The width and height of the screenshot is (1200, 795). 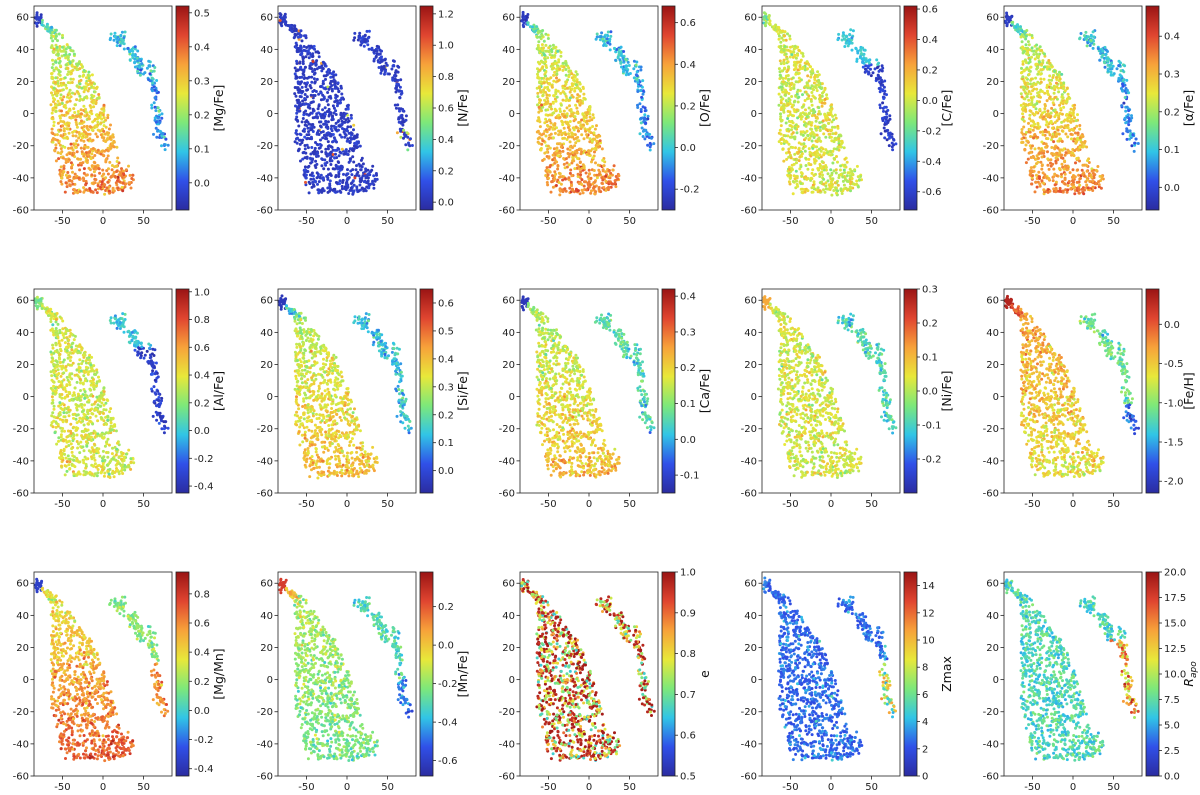 What do you see at coordinates (306, 221) in the screenshot?
I see `x-tick-label: -50` at bounding box center [306, 221].